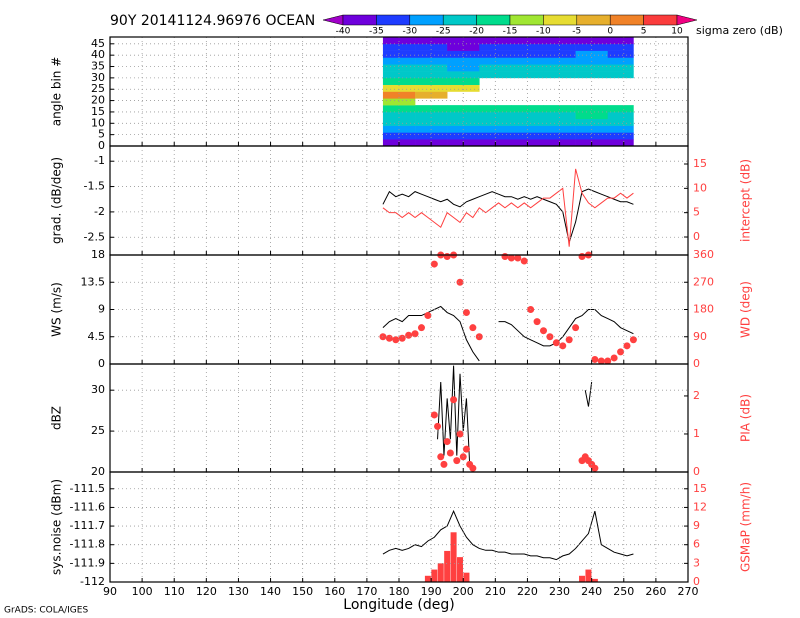 Image resolution: width=800 pixels, height=618 pixels. I want to click on x-tick-label: 260, so click(655, 591).